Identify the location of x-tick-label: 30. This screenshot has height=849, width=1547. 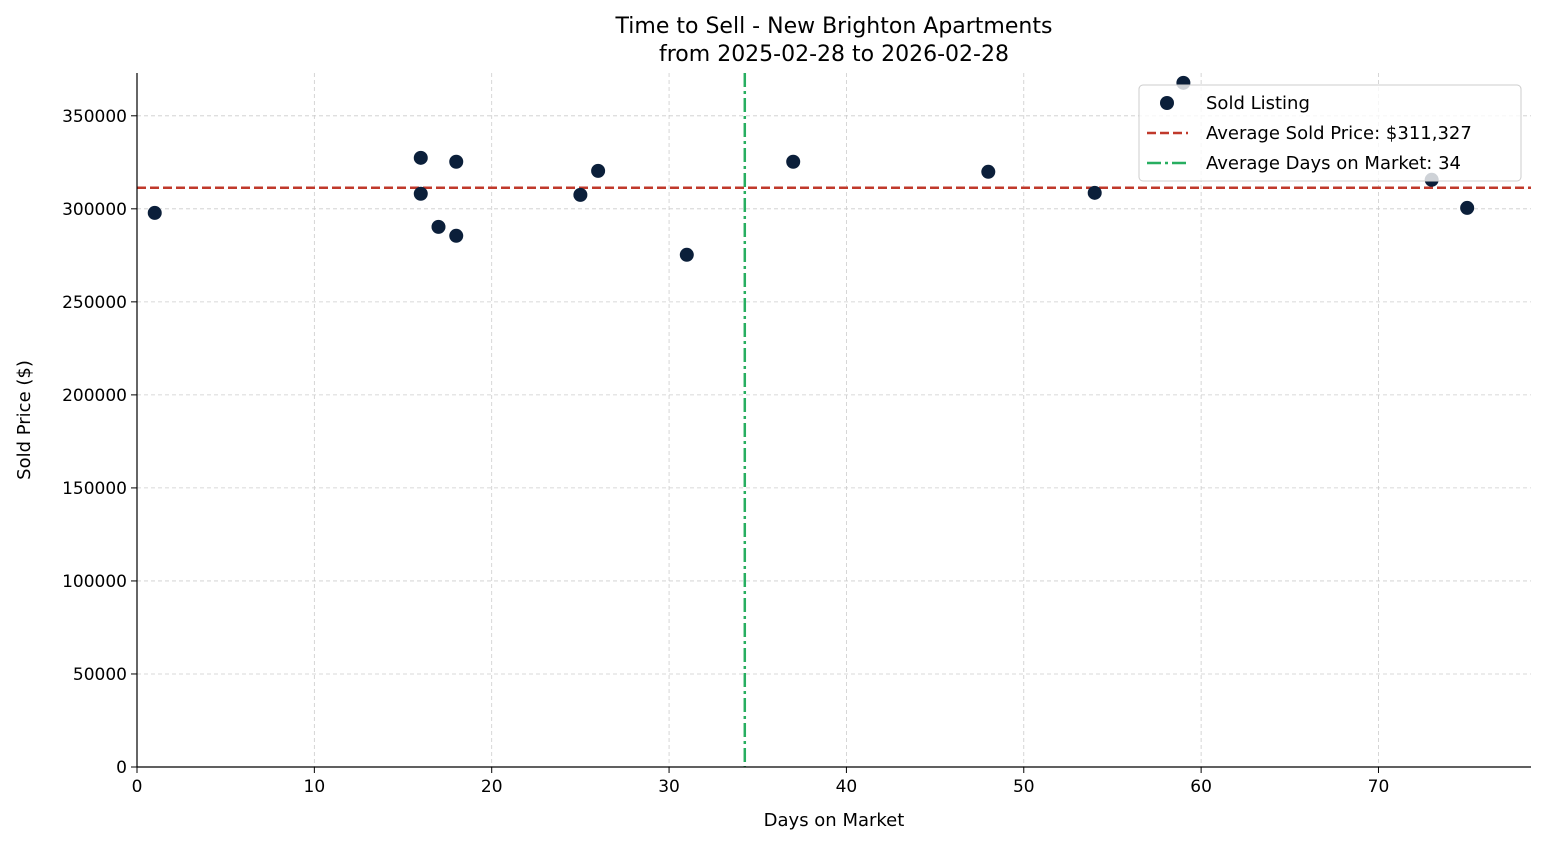
(669, 787).